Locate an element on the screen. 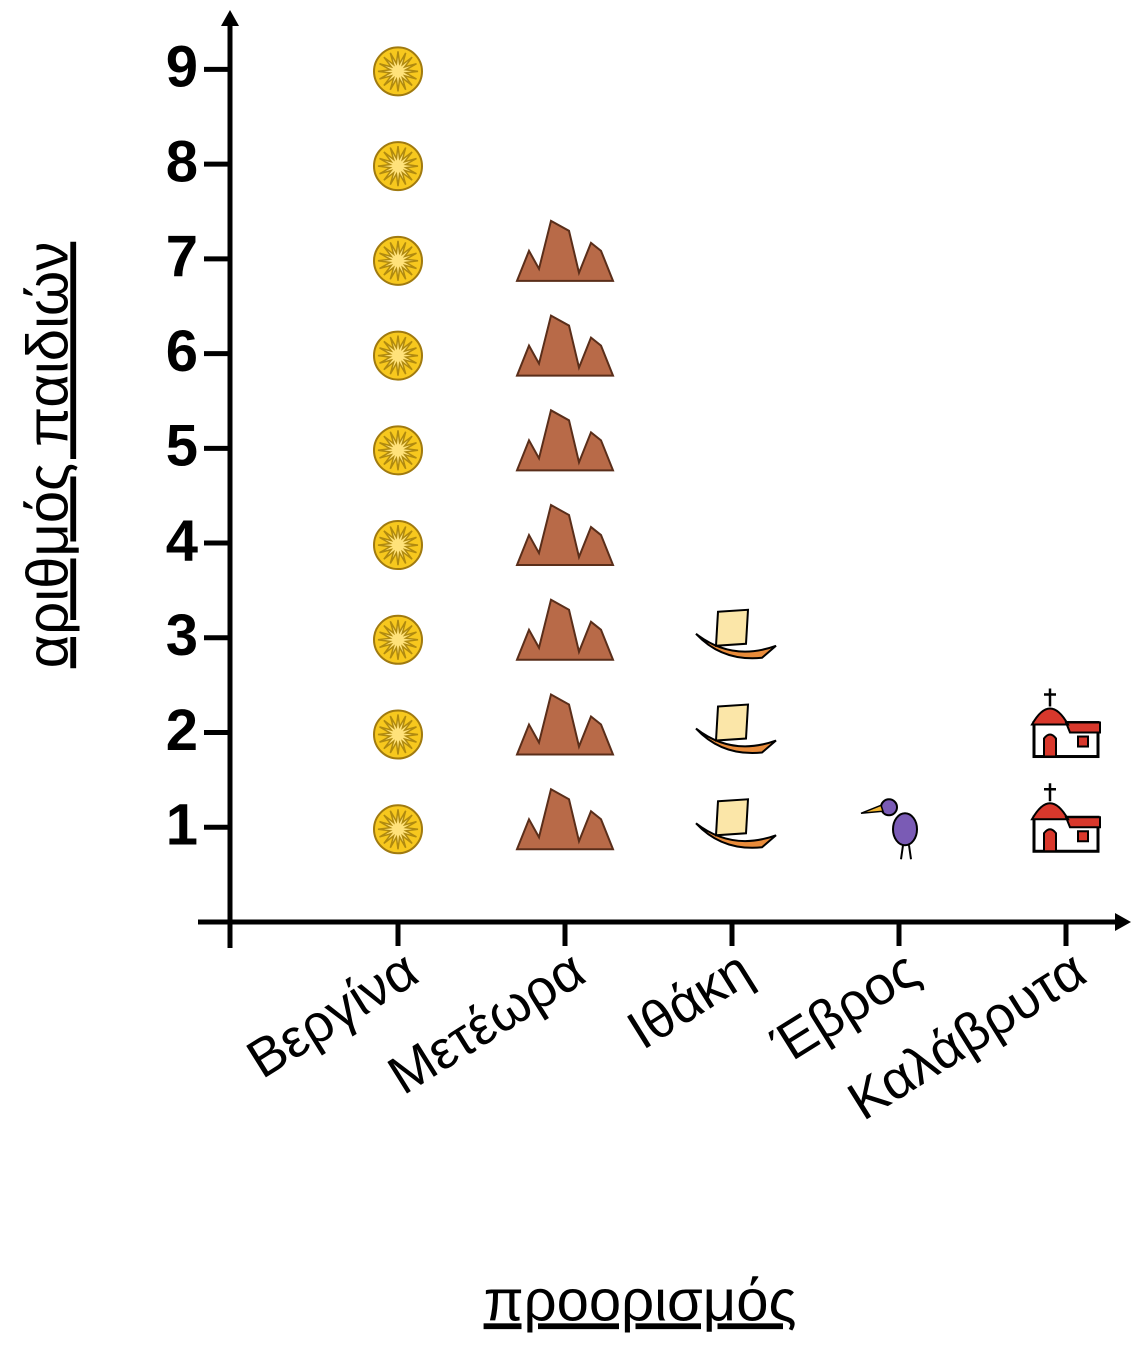 Image resolution: width=1131 pixels, height=1348 pixels. icon-head is located at coordinates (889, 807).